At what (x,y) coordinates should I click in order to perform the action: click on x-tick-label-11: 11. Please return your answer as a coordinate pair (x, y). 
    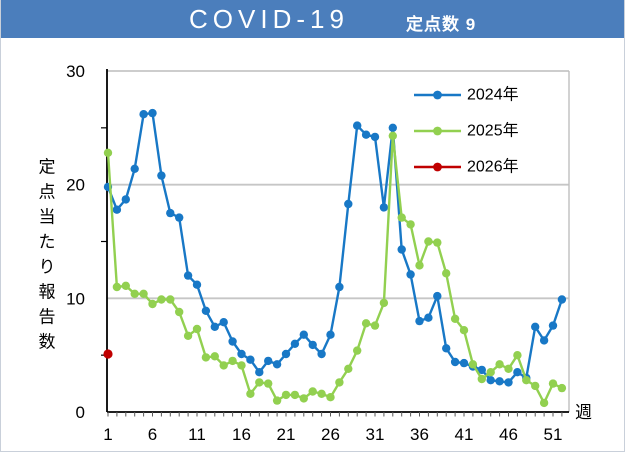
    Looking at the image, I should click on (197, 434).